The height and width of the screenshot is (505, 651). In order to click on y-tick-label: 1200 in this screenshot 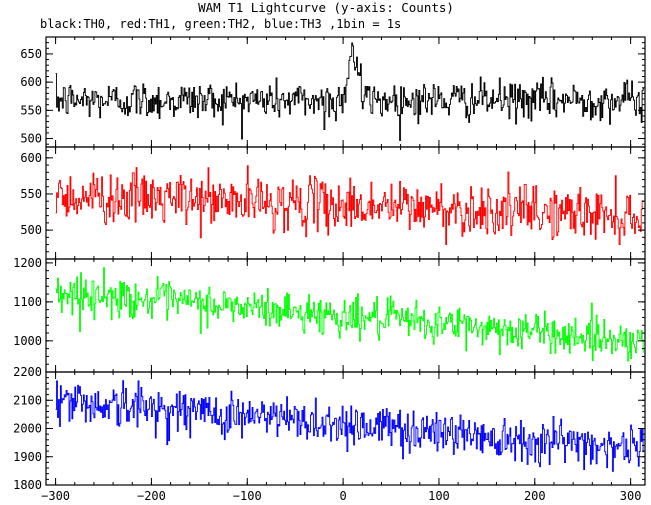, I will do `click(27, 263)`.